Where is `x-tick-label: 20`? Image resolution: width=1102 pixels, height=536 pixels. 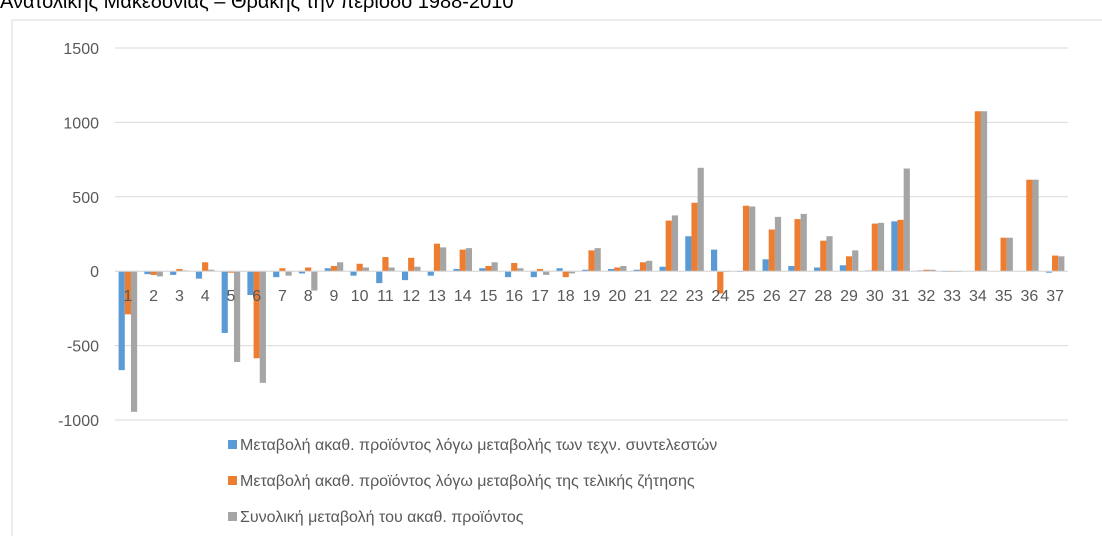 x-tick-label: 20 is located at coordinates (617, 296).